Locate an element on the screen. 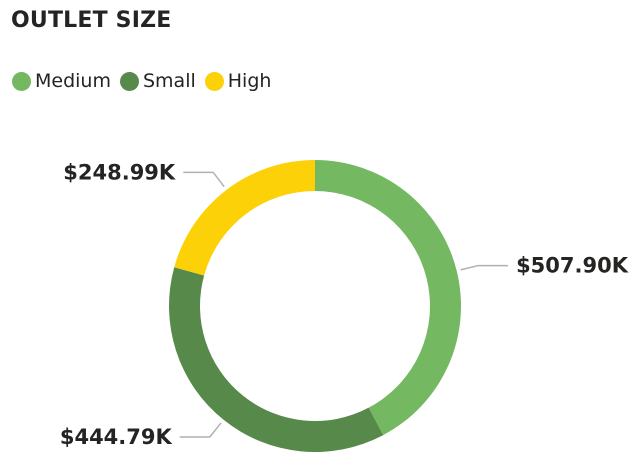  chart-title: OUTLET SIZE is located at coordinates (91, 20).